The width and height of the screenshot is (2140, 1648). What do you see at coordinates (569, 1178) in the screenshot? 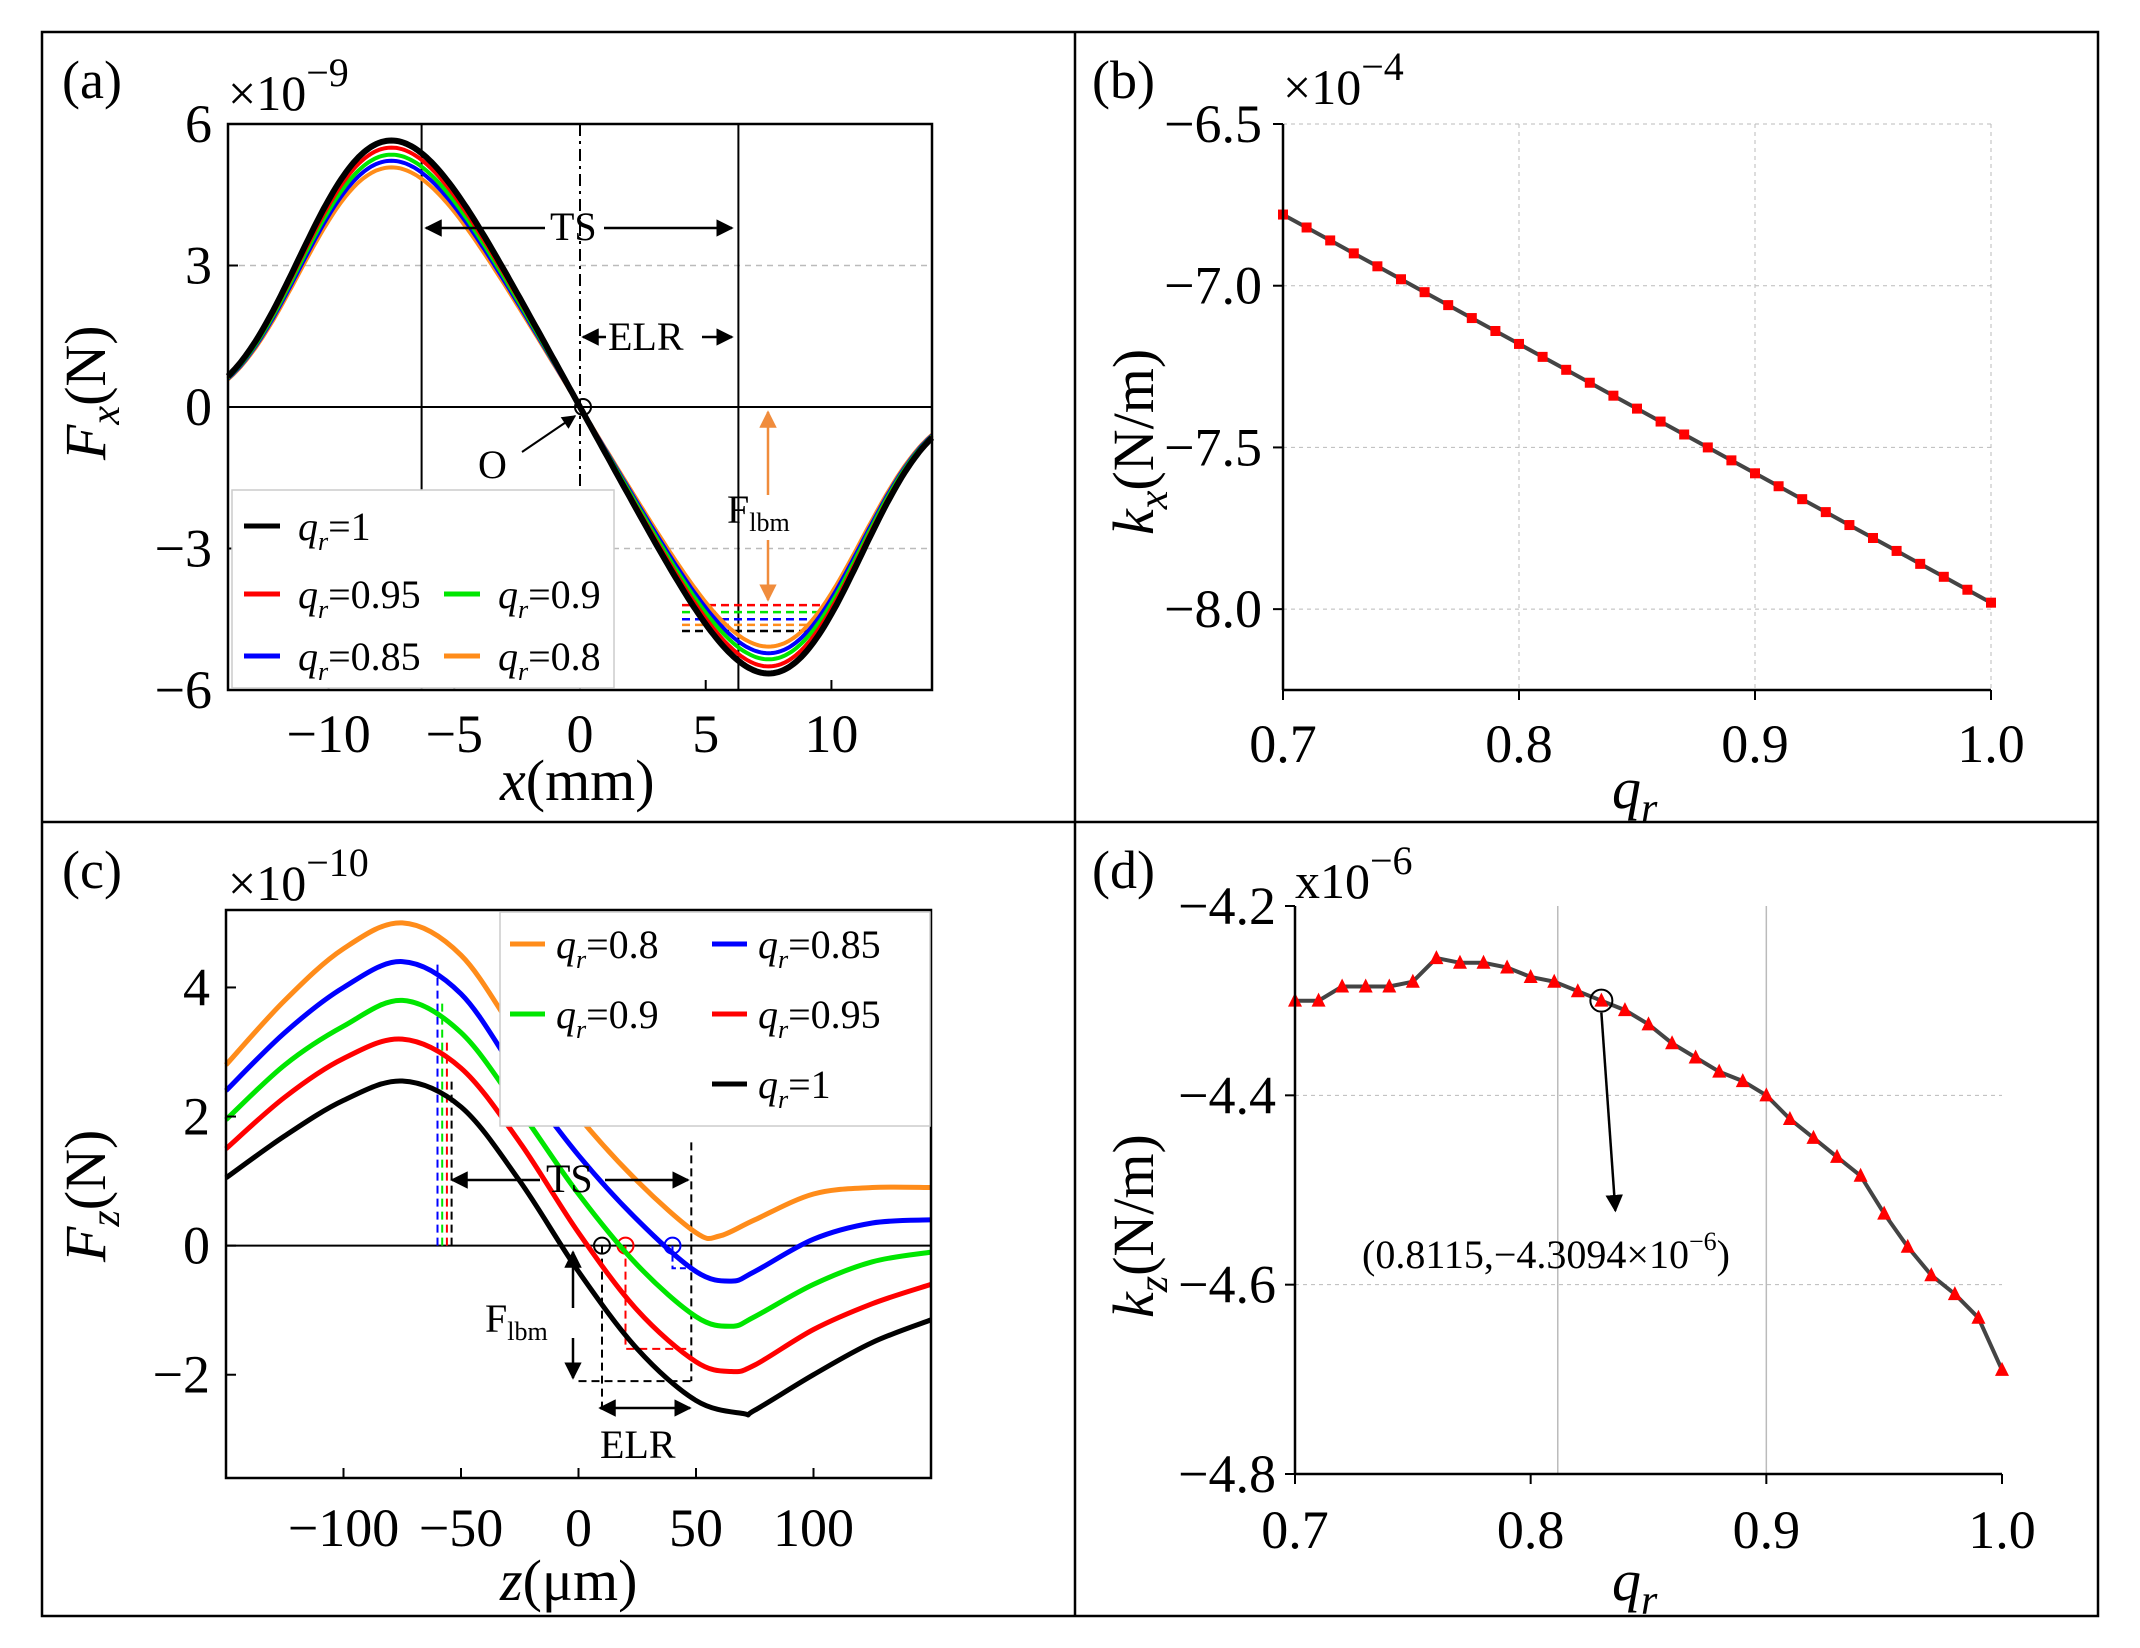
I see `panel-c-ts-label: TS` at bounding box center [569, 1178].